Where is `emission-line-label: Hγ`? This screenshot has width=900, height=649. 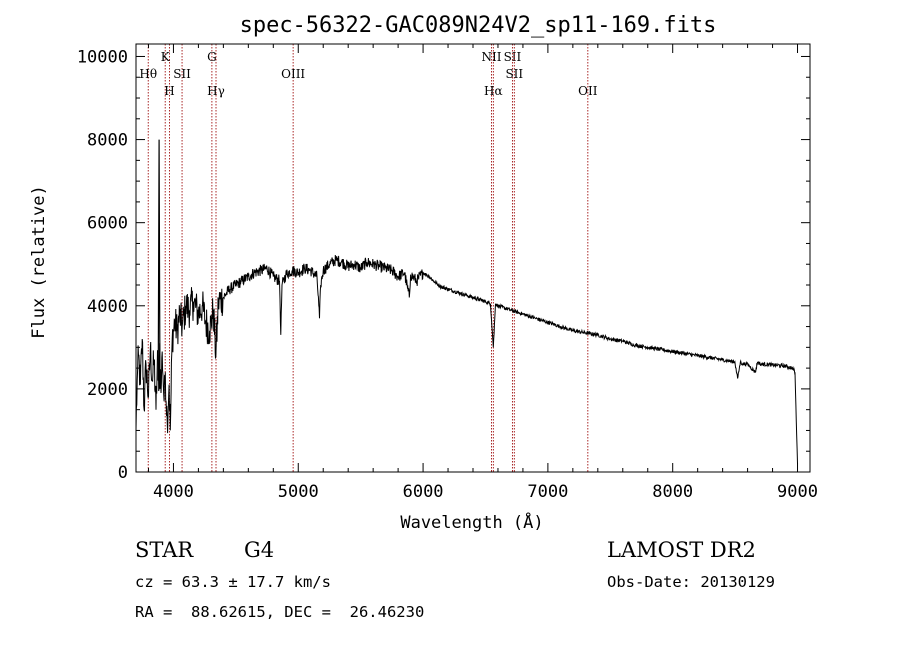
emission-line-label: Hγ is located at coordinates (216, 91).